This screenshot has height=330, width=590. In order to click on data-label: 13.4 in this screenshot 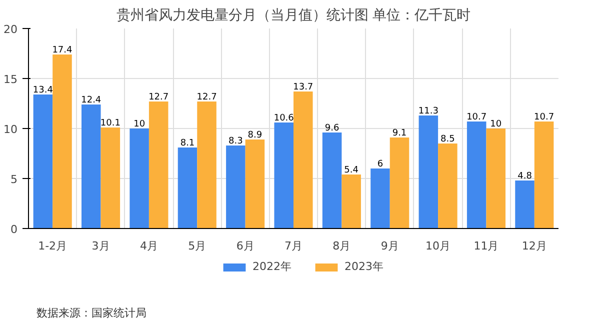, I will do `click(43, 91)`.